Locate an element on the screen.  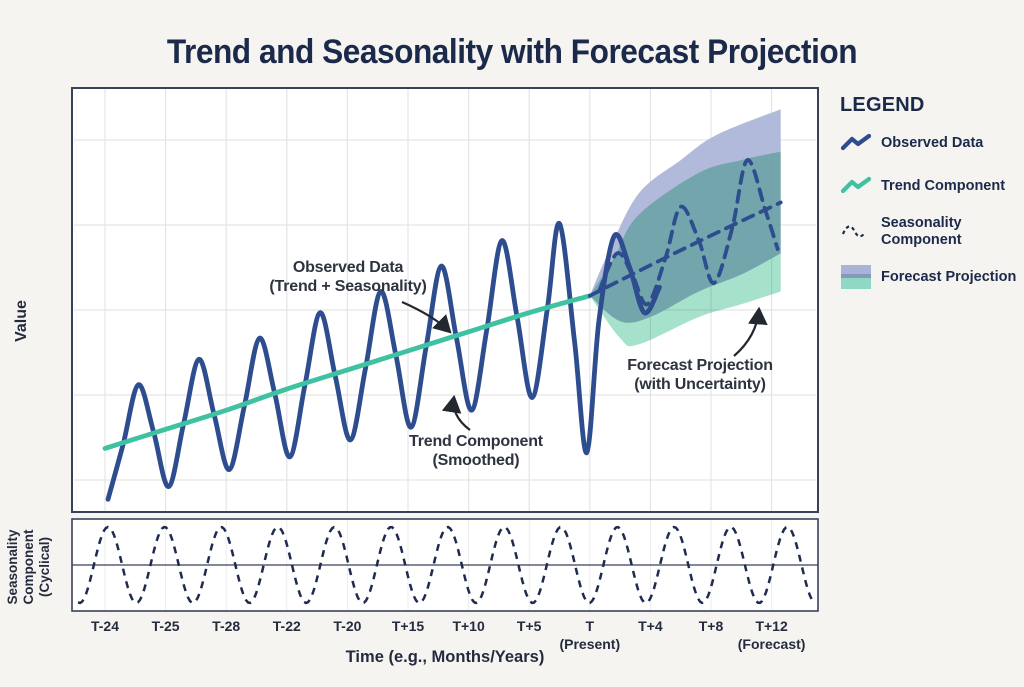
observed-line-icon is located at coordinates (856, 143).